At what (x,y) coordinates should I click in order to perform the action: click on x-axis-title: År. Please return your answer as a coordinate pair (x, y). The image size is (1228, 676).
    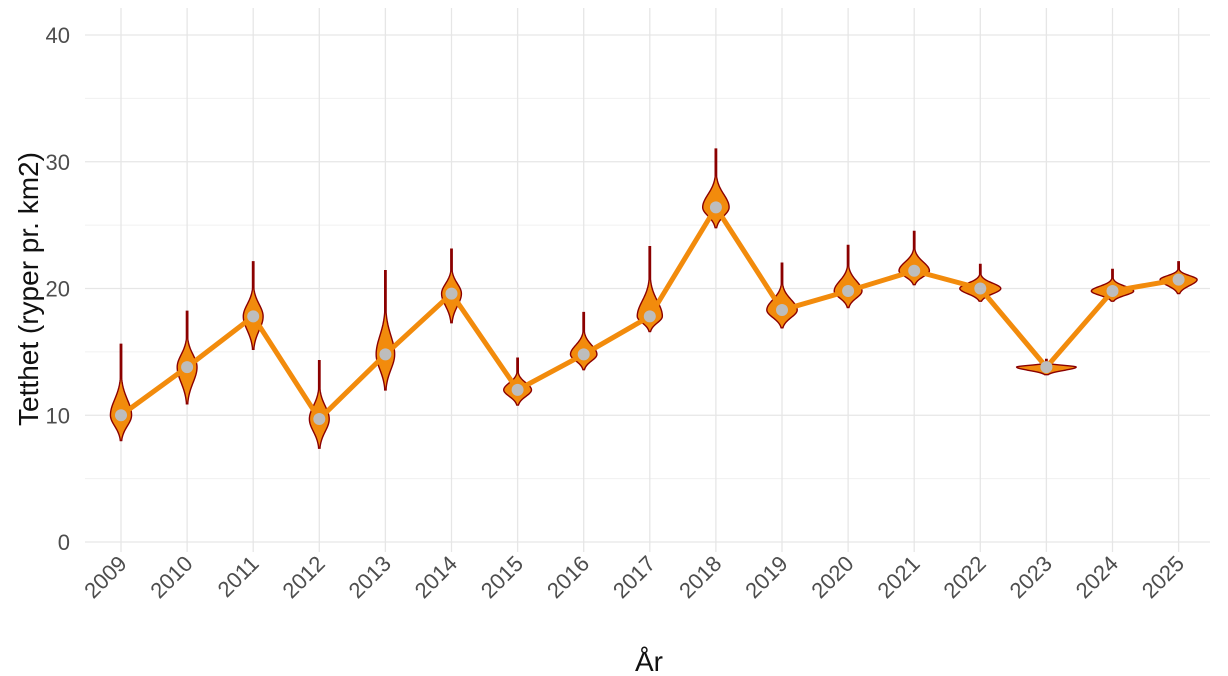
    Looking at the image, I should click on (649, 661).